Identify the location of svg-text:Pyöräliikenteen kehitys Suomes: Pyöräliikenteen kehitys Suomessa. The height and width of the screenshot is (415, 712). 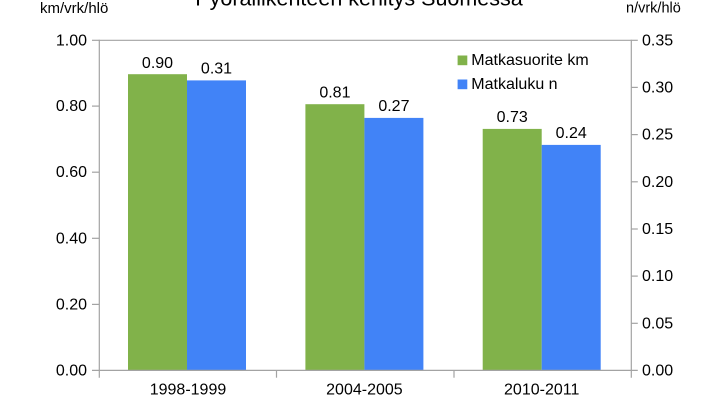
(358, 5).